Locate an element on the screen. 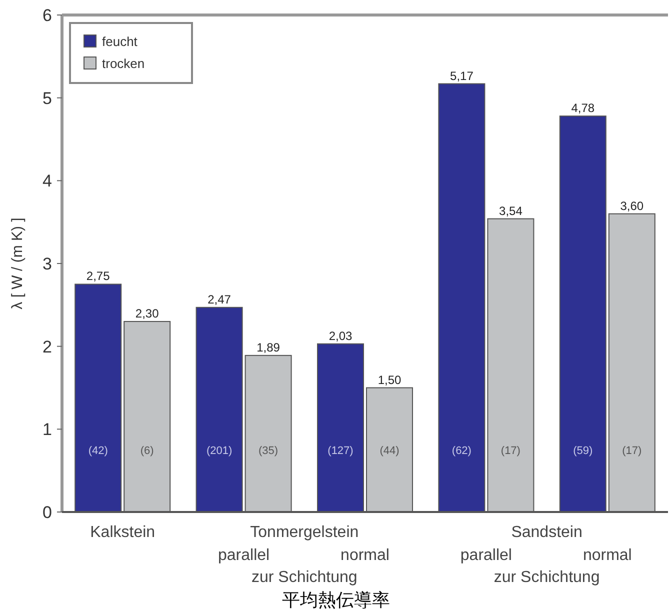 This screenshot has height=616, width=672. text: Tonmergelstein is located at coordinates (304, 532).